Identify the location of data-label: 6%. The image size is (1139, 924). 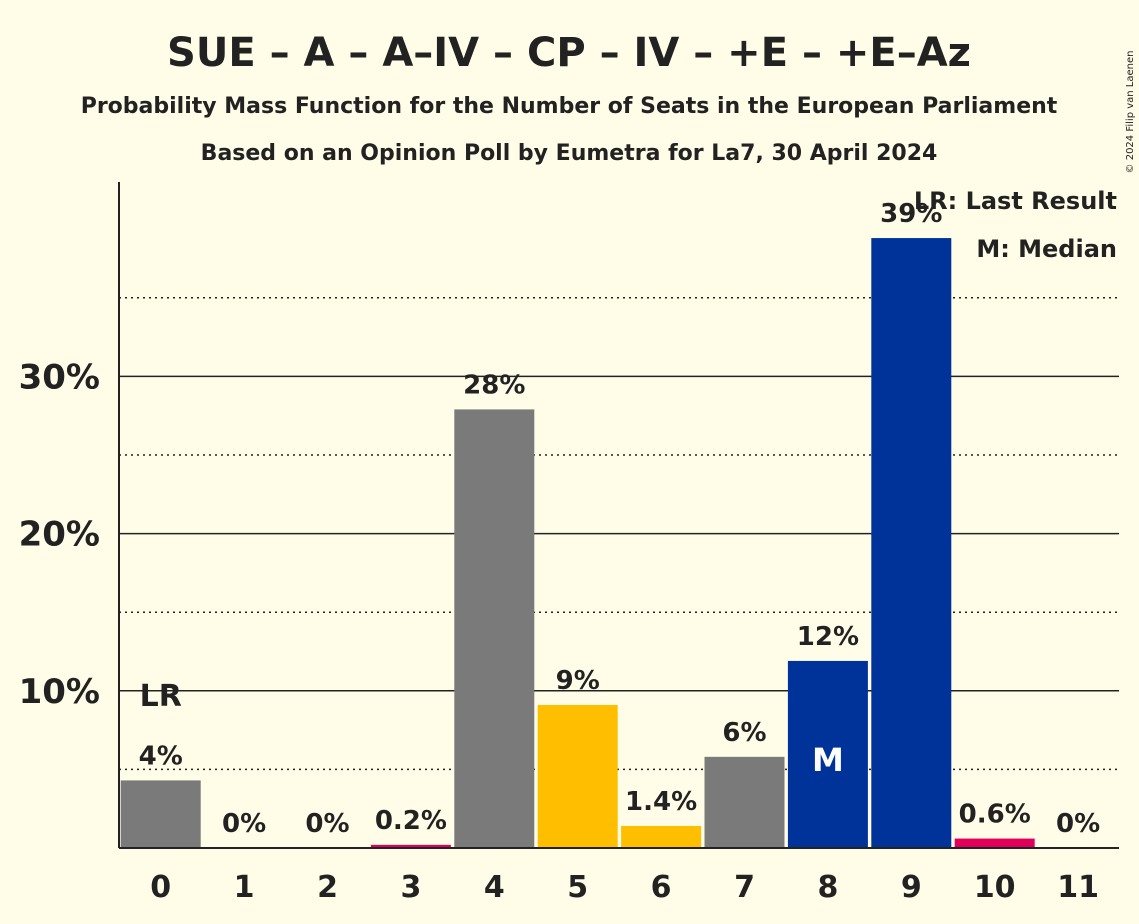
(744, 733).